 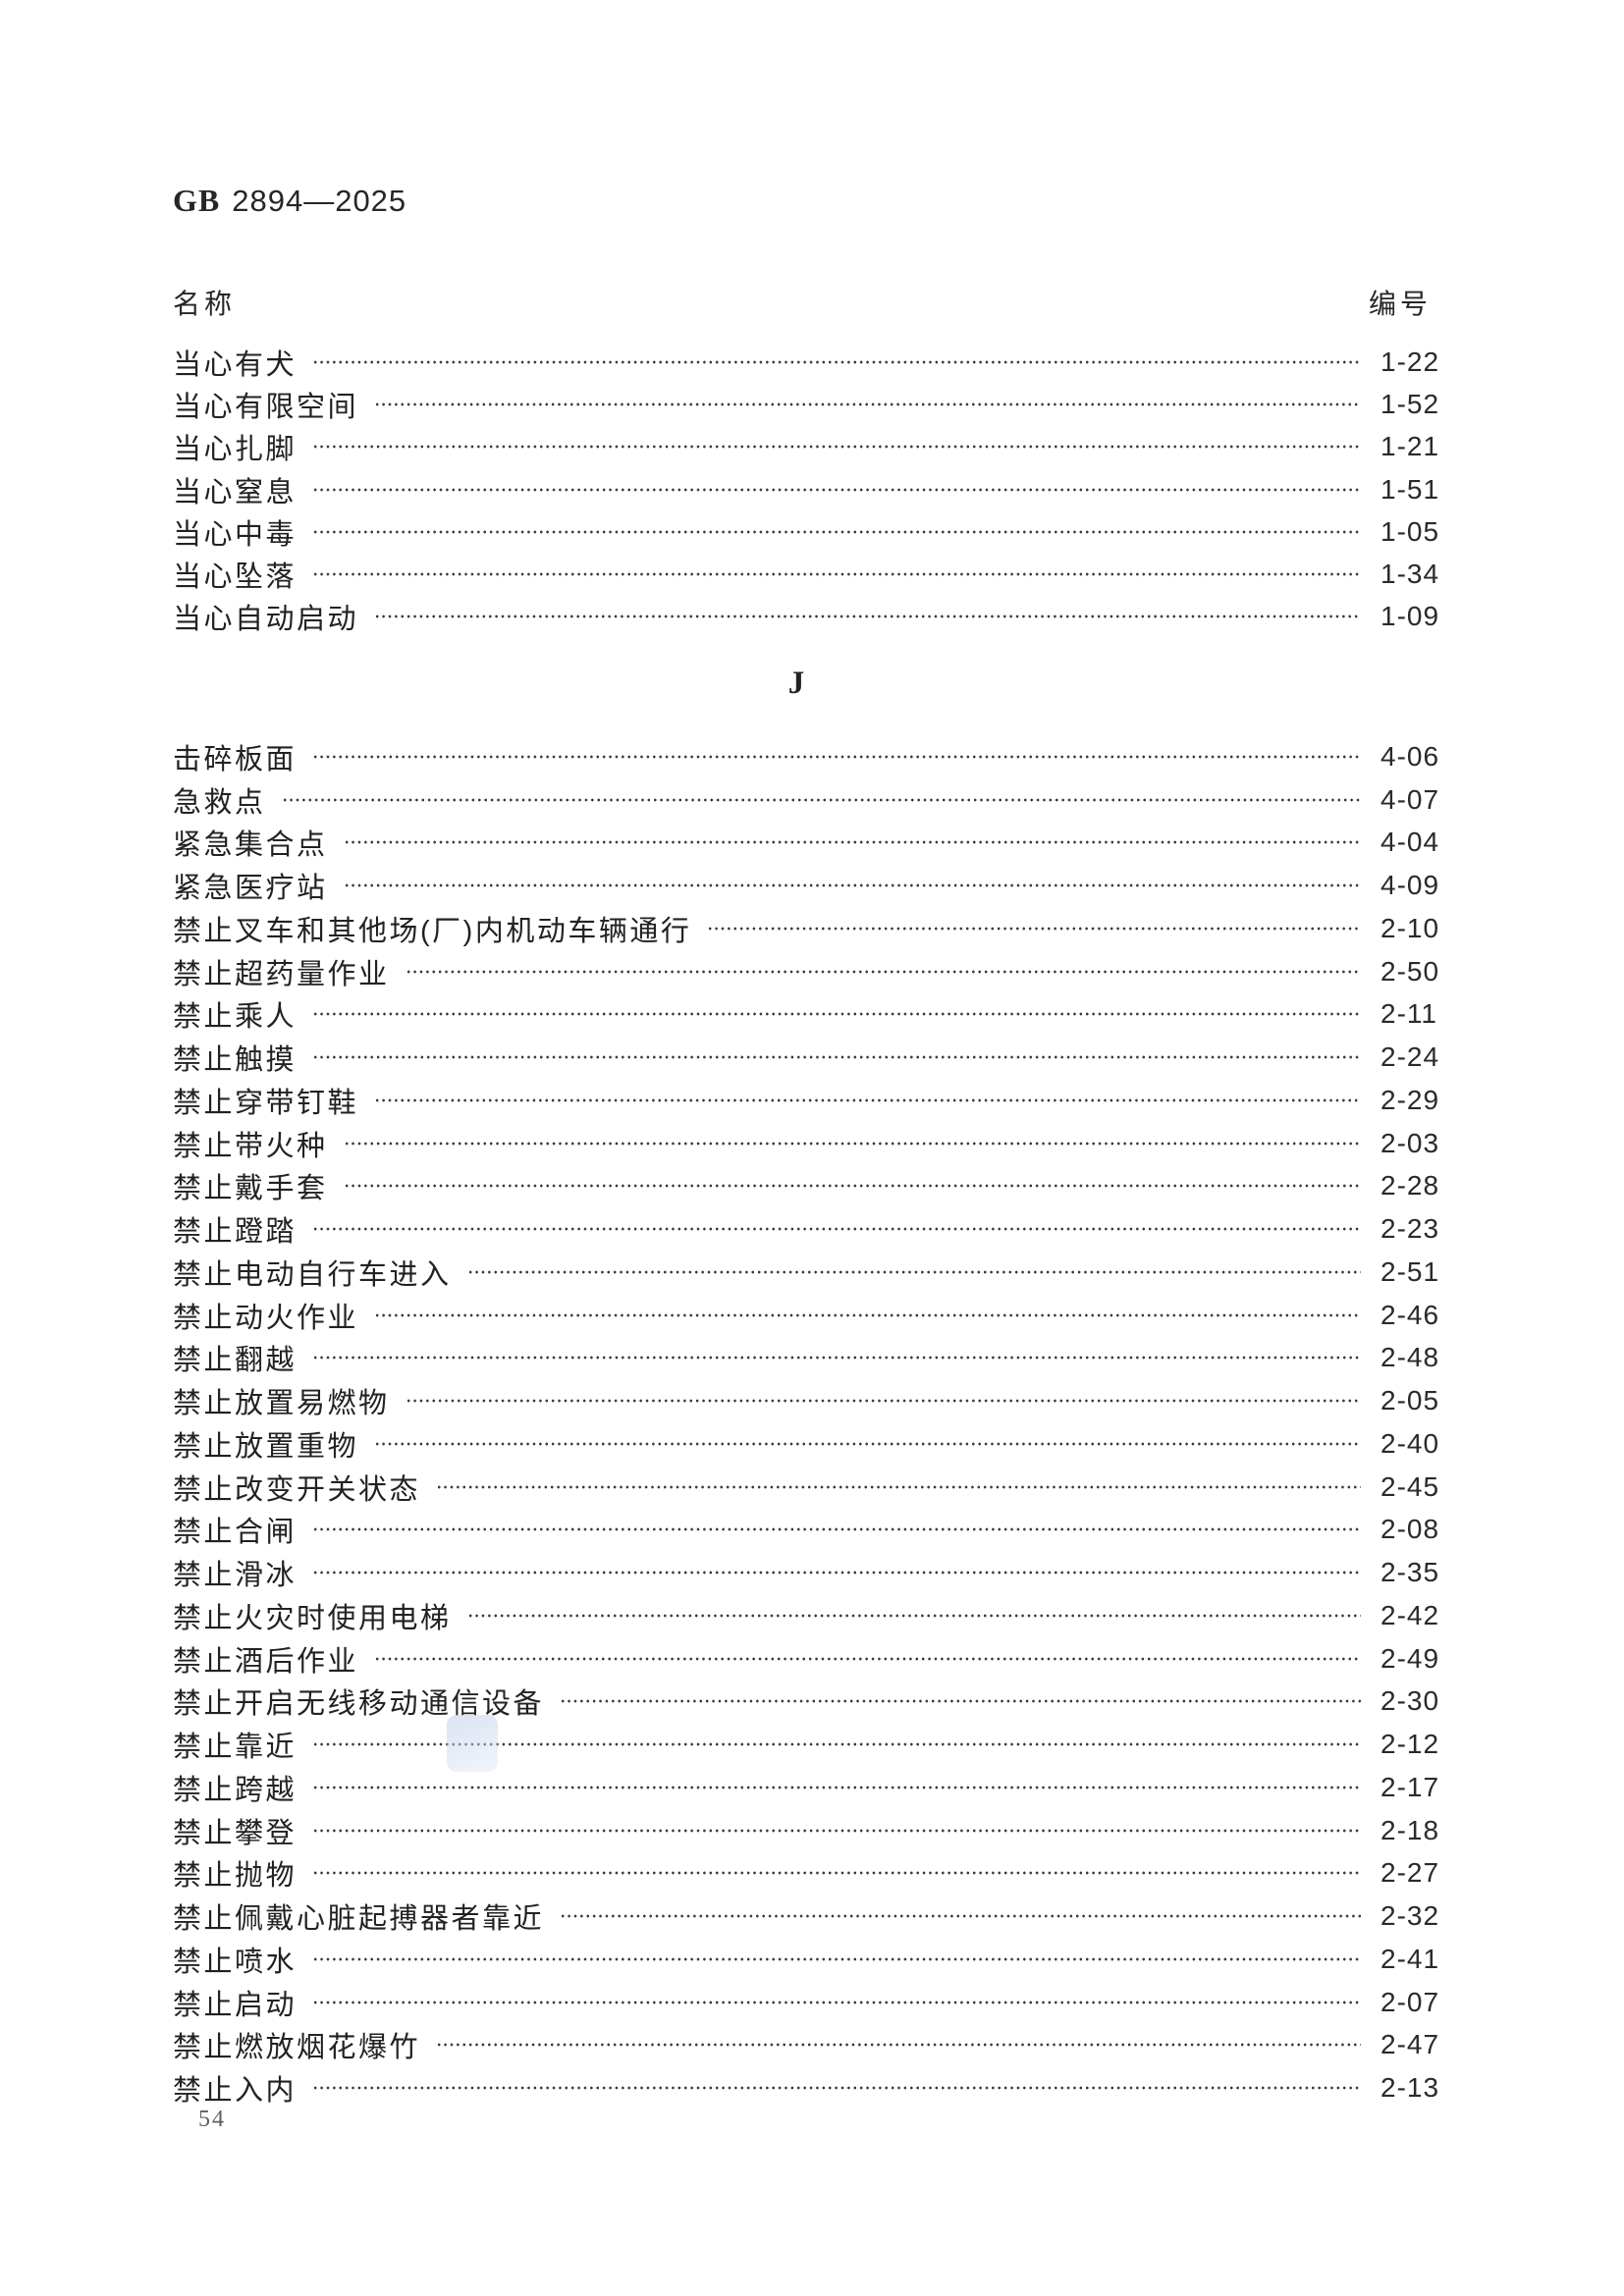 I want to click on entry-name: 当心自动启动, so click(x=266, y=620).